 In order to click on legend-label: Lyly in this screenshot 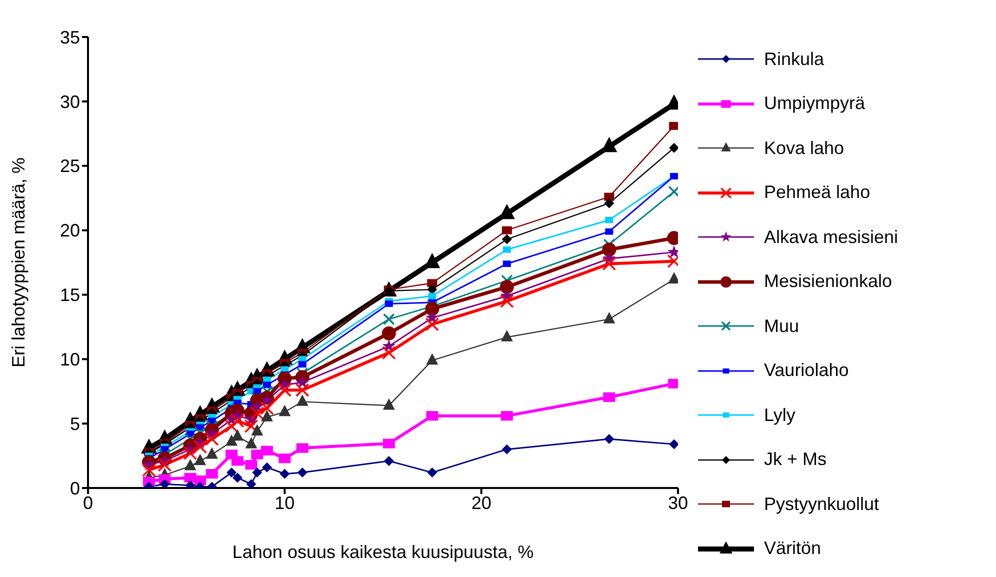, I will do `click(780, 415)`.